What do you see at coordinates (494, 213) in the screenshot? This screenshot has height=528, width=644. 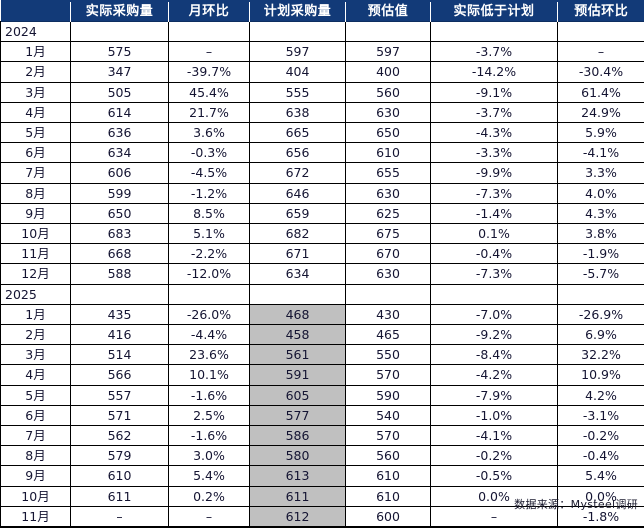 I see `cell-actual-below-plan: -1.4%` at bounding box center [494, 213].